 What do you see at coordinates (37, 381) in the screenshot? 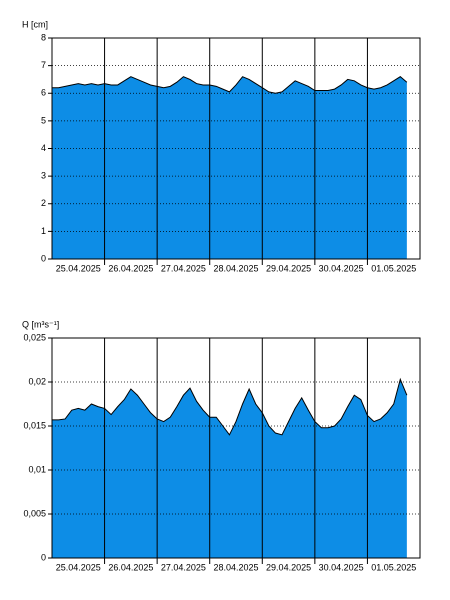
I see `y-tick-label: 0,02` at bounding box center [37, 381].